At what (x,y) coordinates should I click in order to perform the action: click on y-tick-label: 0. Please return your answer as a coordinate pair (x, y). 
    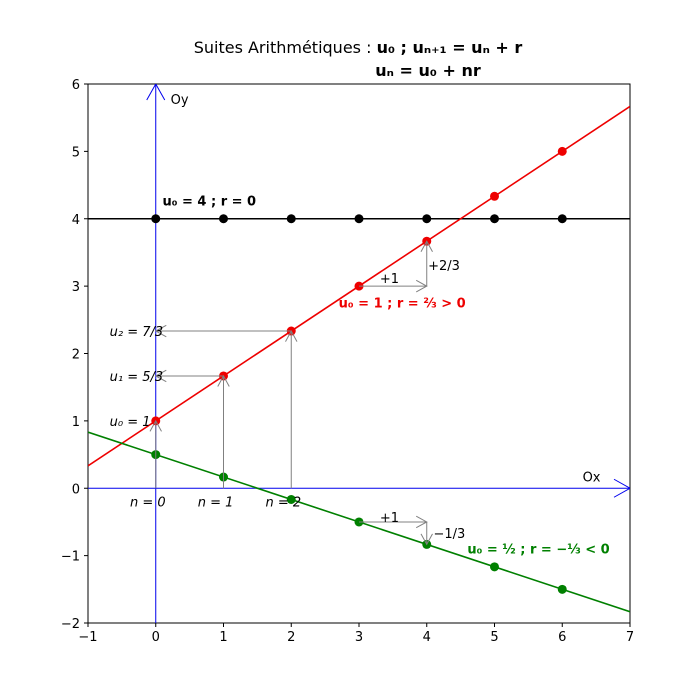
    Looking at the image, I should click on (76, 489).